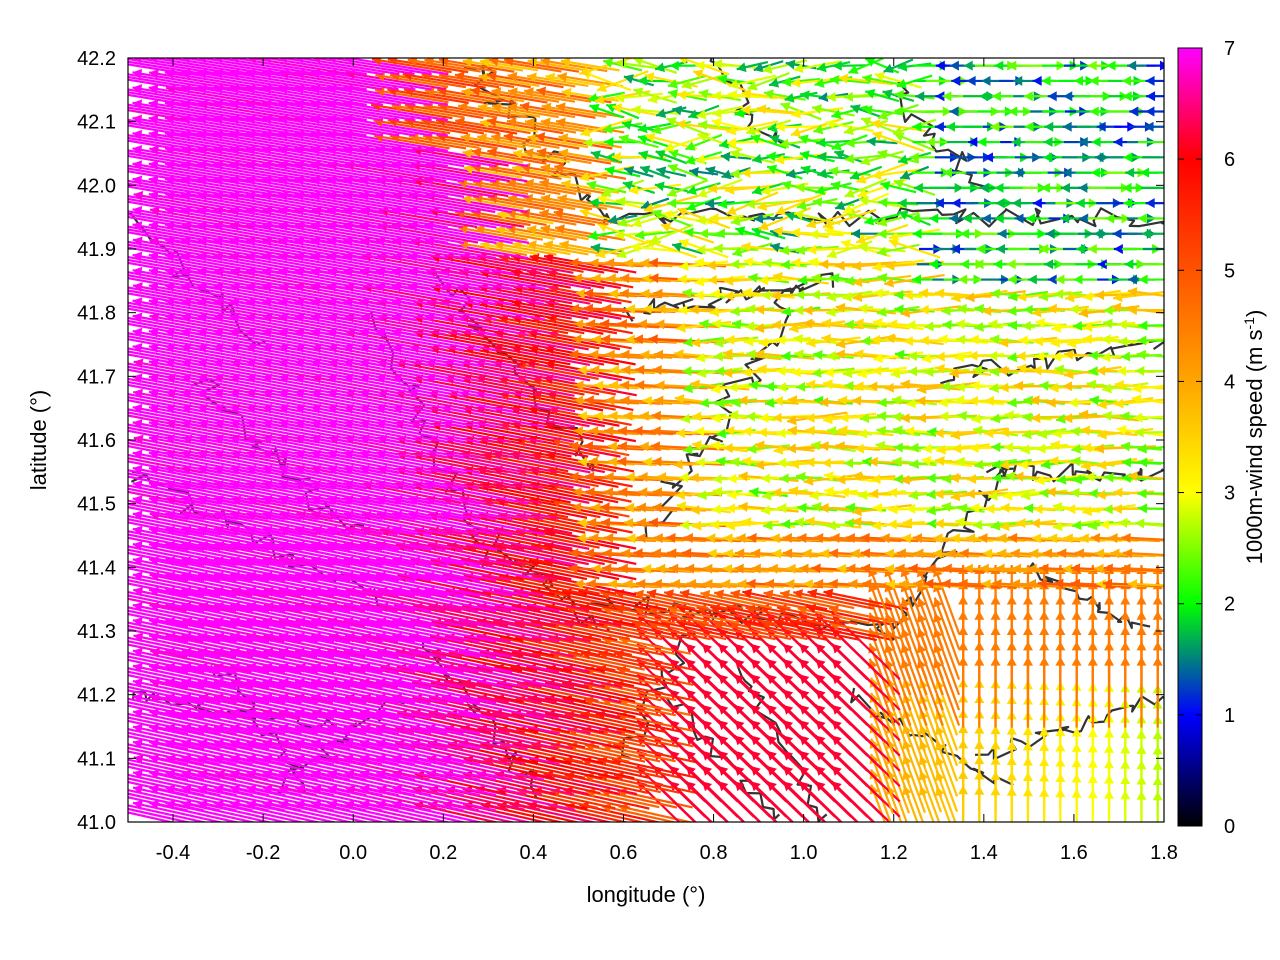  What do you see at coordinates (624, 853) in the screenshot?
I see `x-tick-label: 0.6` at bounding box center [624, 853].